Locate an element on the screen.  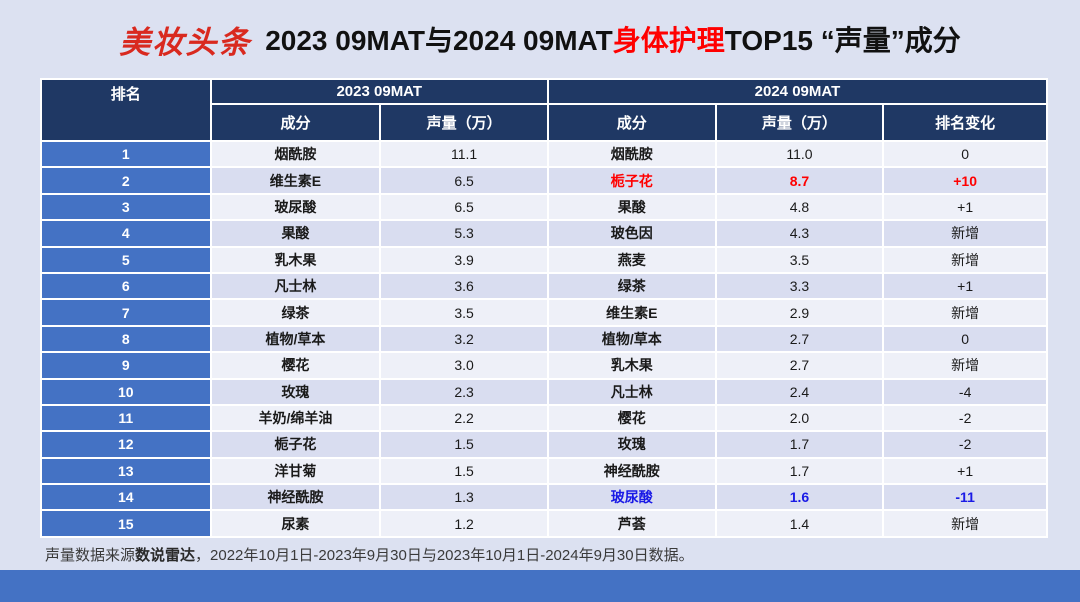
ingredient-2023-cell: 洋甘菊 is located at coordinates (295, 471).